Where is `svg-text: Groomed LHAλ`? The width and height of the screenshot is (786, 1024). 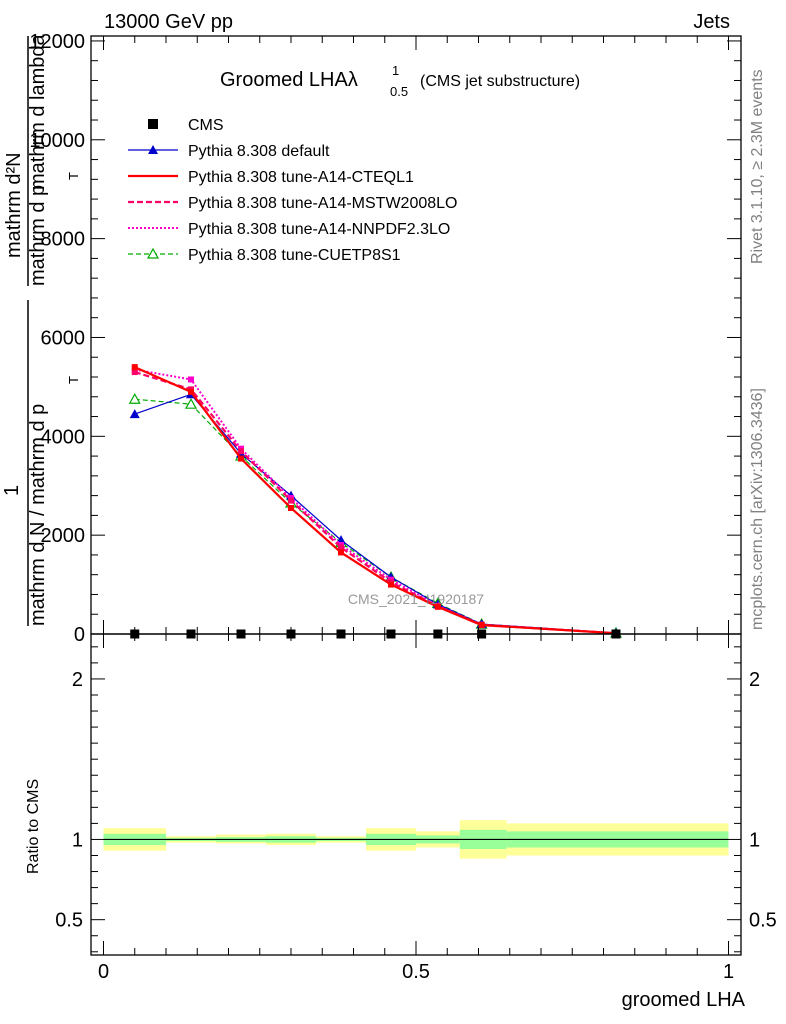 svg-text: Groomed LHAλ is located at coordinates (289, 80).